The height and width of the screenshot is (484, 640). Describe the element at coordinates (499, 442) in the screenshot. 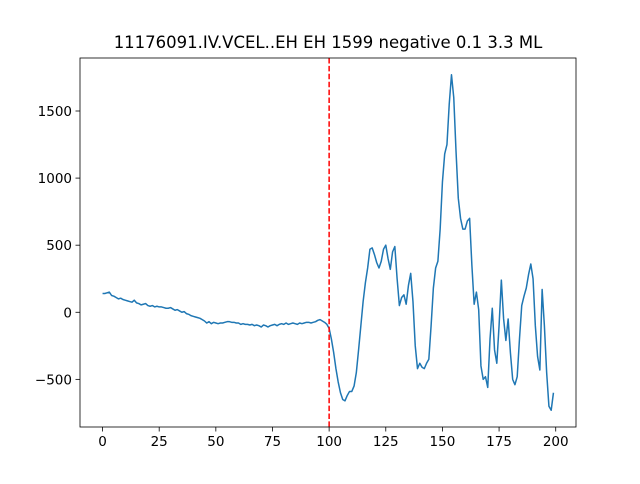

I see `x-tick-label: 175` at that location.